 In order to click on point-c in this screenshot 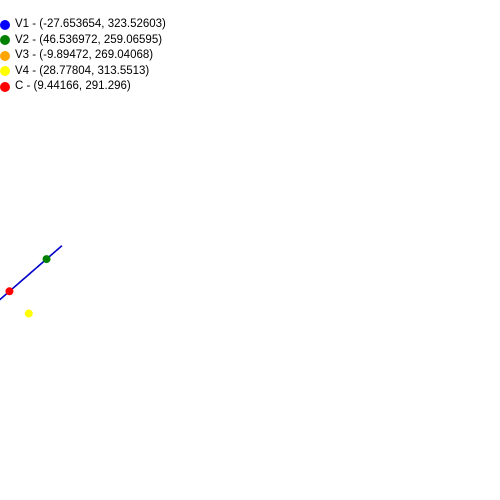, I will do `click(9, 291)`.